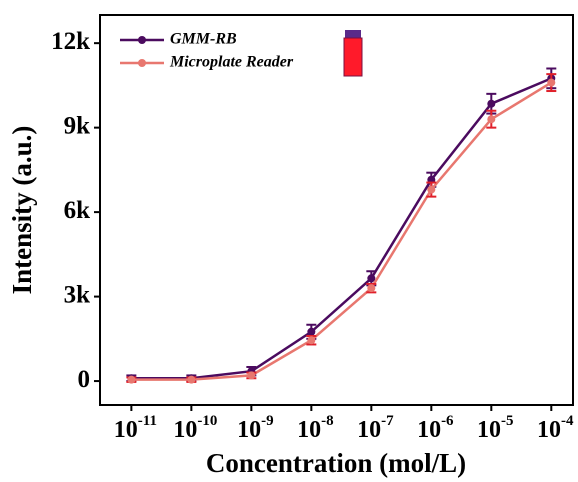 The image size is (578, 482). Describe the element at coordinates (77, 125) in the screenshot. I see `y-tick-label: 9k` at that location.